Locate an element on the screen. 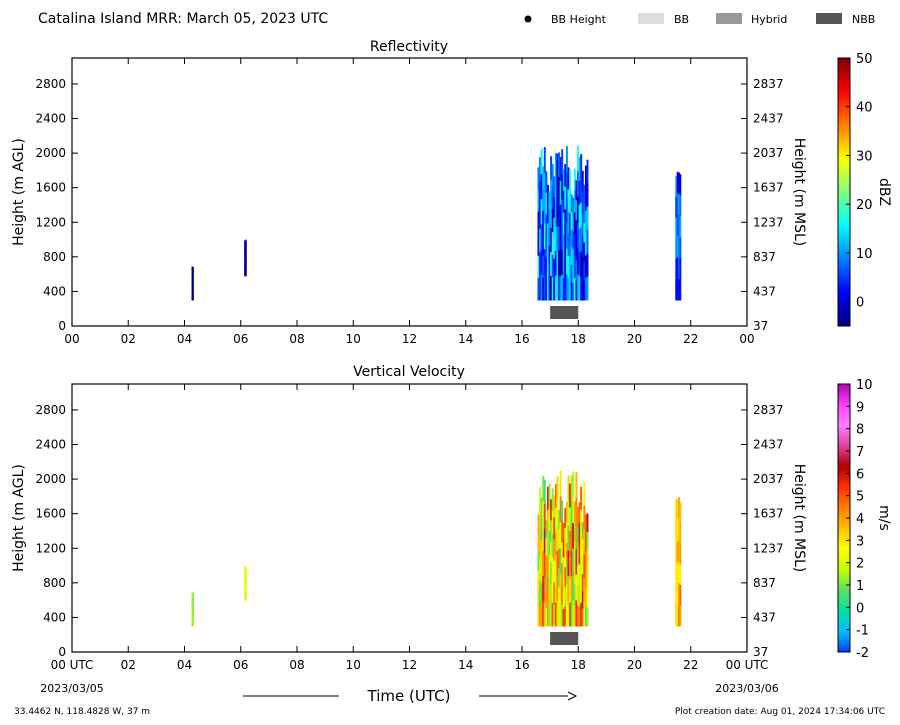 The image size is (900, 725). reflectivity-colorbar is located at coordinates (844, 192).